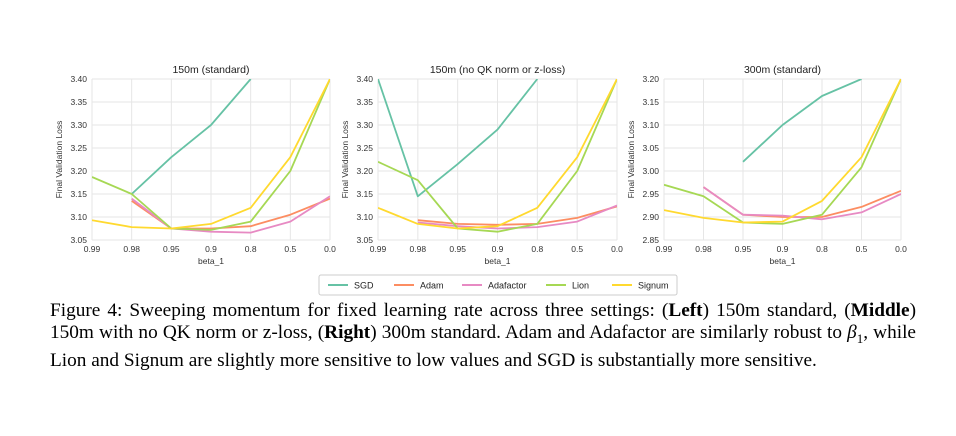 The image size is (956, 436). I want to click on series-line-adam, so click(517, 215).